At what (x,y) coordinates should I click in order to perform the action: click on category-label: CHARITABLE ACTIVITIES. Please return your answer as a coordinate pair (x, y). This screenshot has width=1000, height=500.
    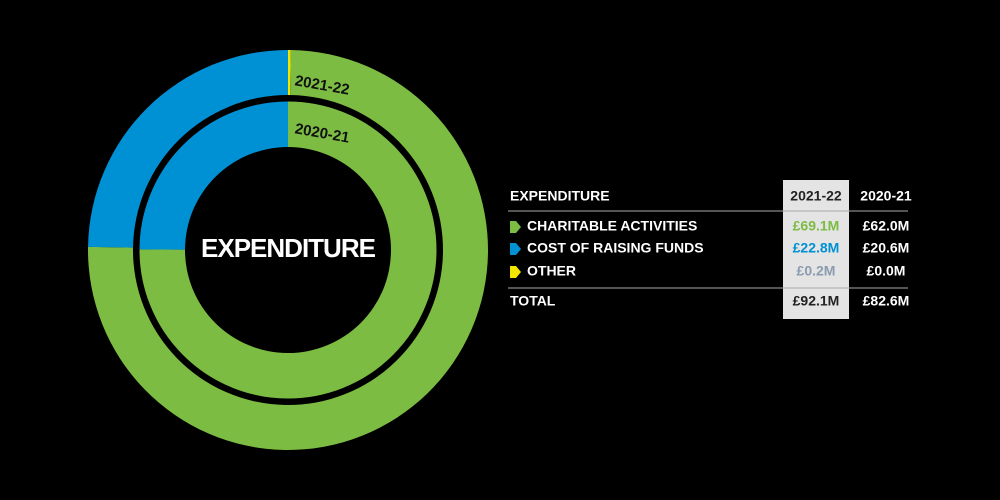
    Looking at the image, I should click on (612, 226).